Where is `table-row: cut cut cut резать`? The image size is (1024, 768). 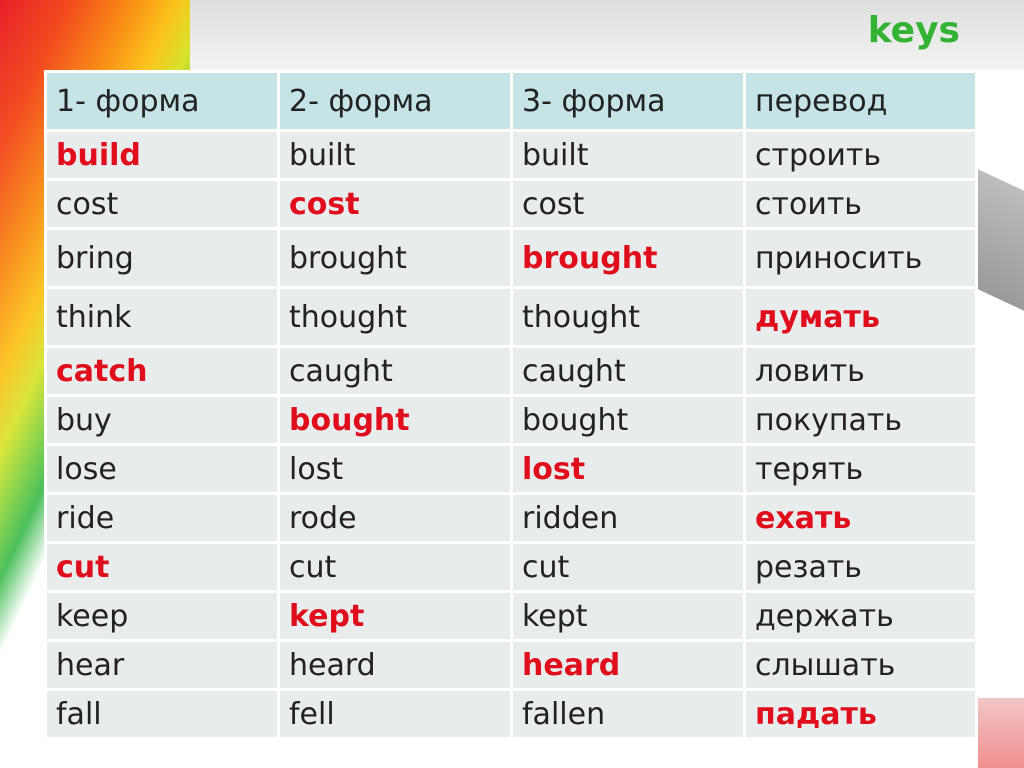
table-row: cut cut cut резать is located at coordinates (511, 567).